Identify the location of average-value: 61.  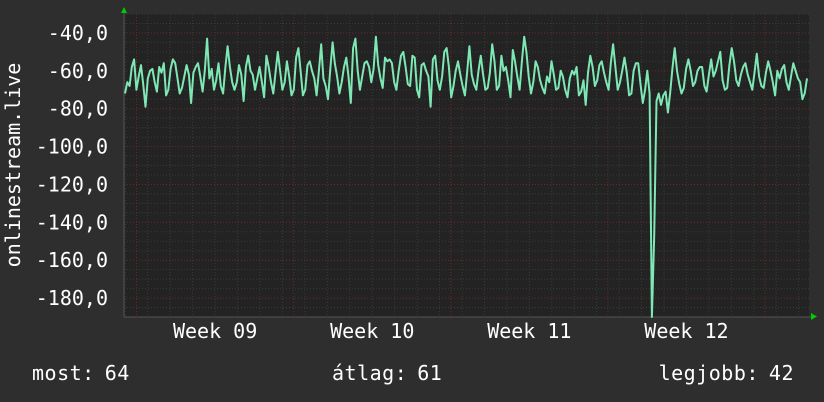
(430, 373).